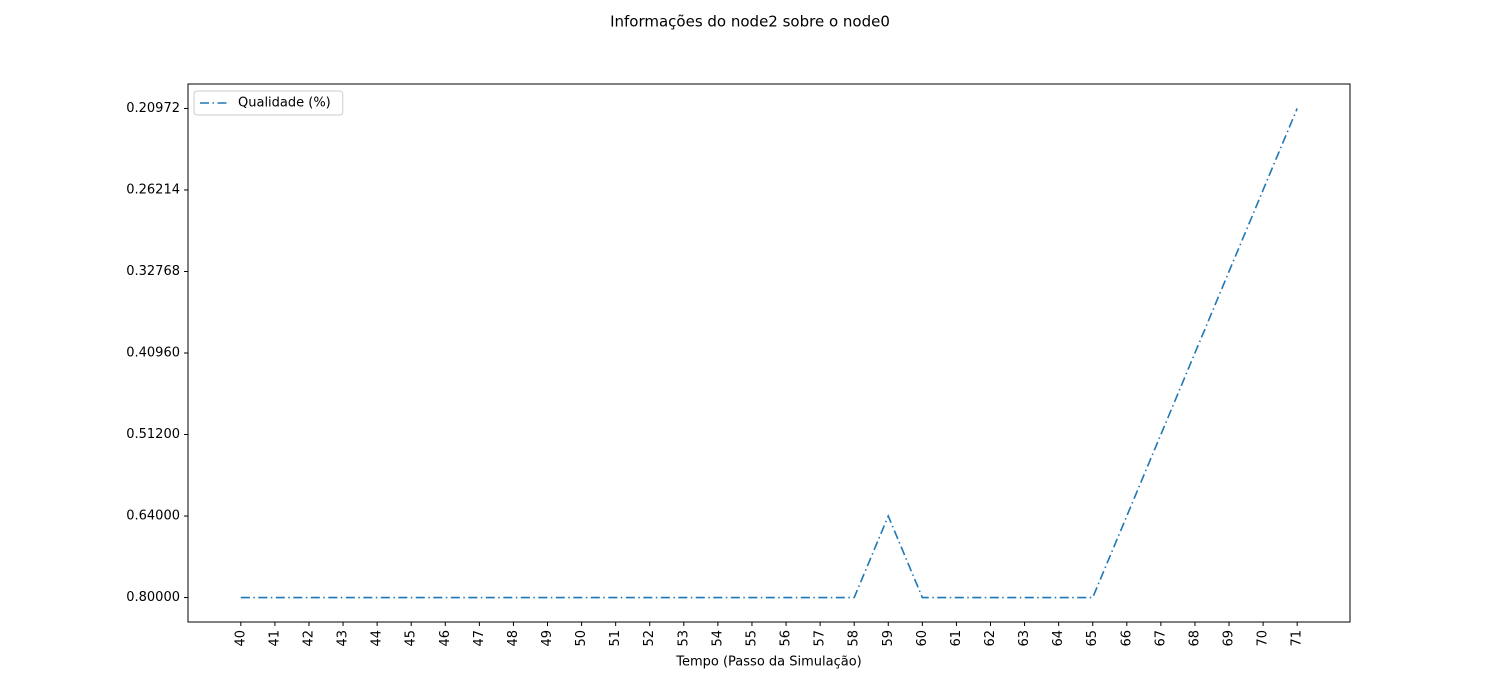 The image size is (1500, 700). What do you see at coordinates (1058, 638) in the screenshot?
I see `x-tick-label: 64` at bounding box center [1058, 638].